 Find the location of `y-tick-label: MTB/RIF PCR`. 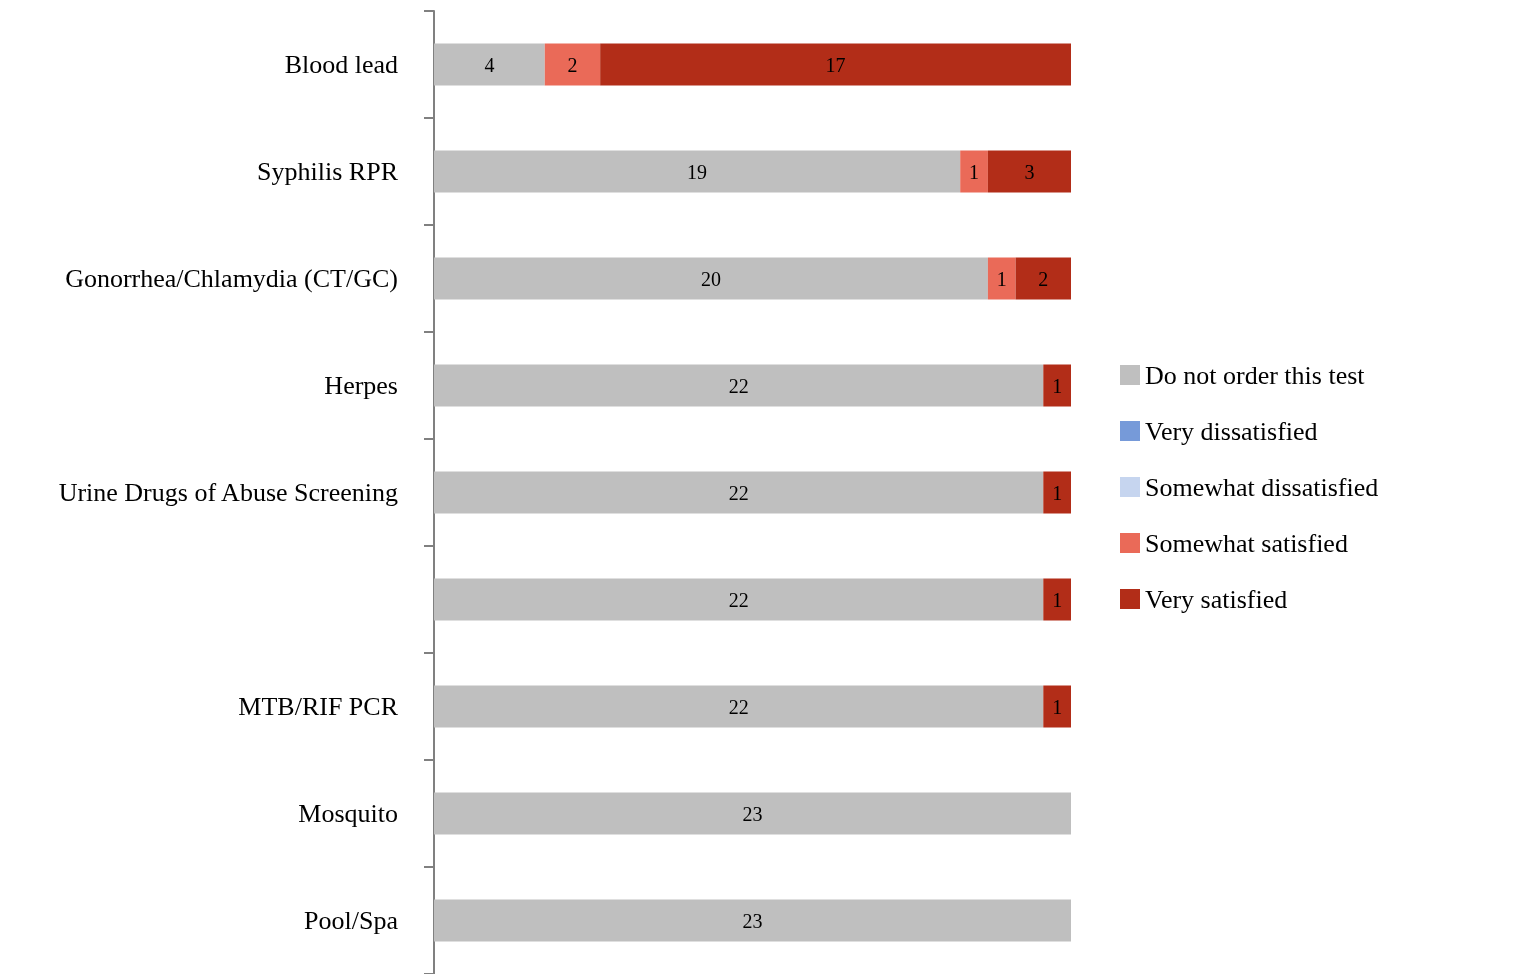

y-tick-label: MTB/RIF PCR is located at coordinates (318, 706).